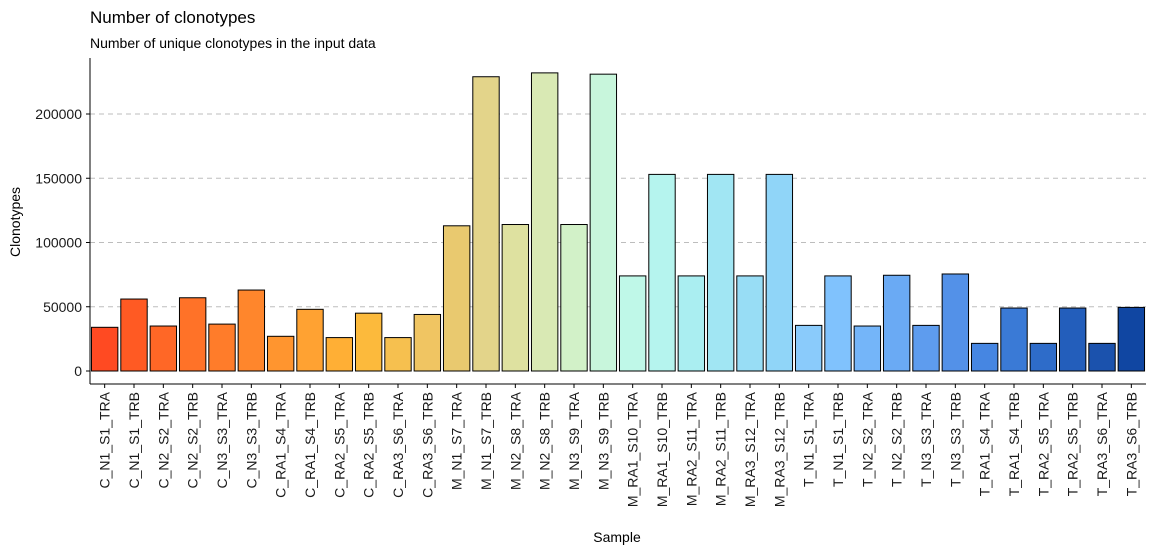 The height and width of the screenshot is (552, 1156). What do you see at coordinates (78, 371) in the screenshot?
I see `y-tick-label: 0` at bounding box center [78, 371].